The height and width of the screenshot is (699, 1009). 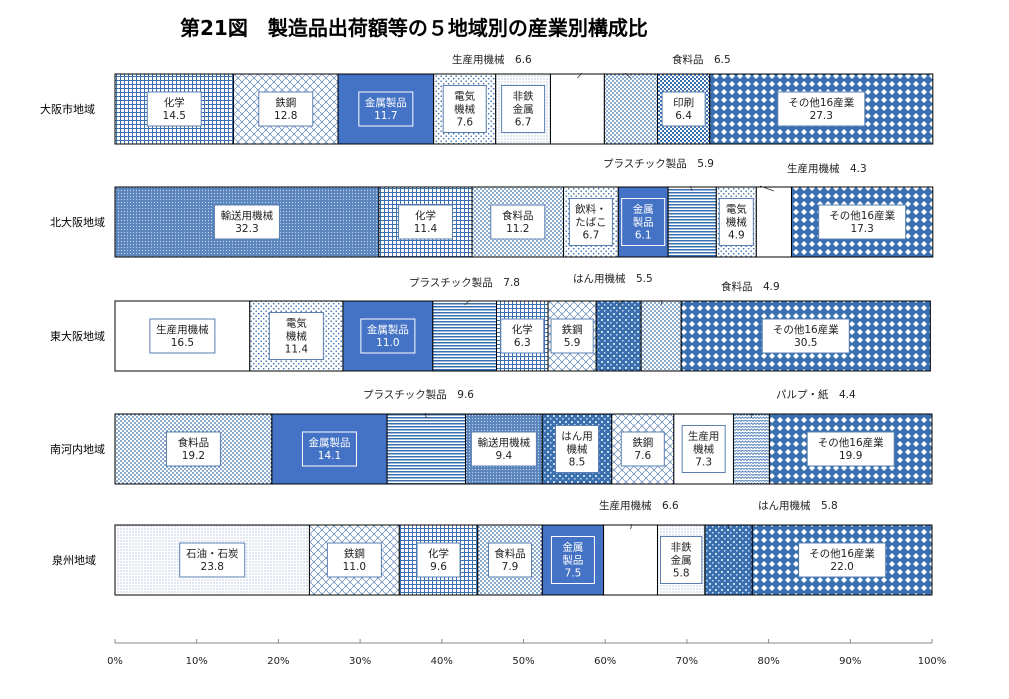 I want to click on x-tick-label: 90%, so click(x=850, y=661).